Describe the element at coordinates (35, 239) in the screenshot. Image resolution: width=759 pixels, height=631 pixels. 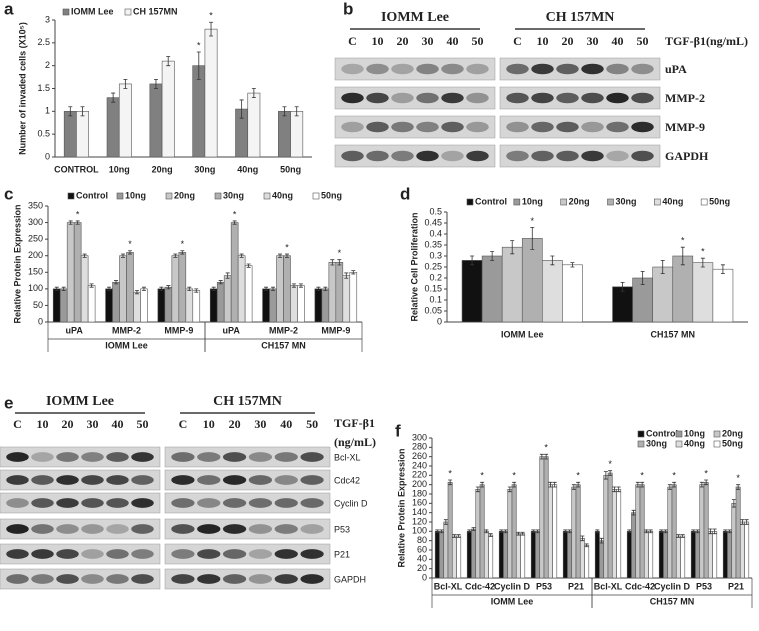
I see `y-tick-label: 250` at that location.